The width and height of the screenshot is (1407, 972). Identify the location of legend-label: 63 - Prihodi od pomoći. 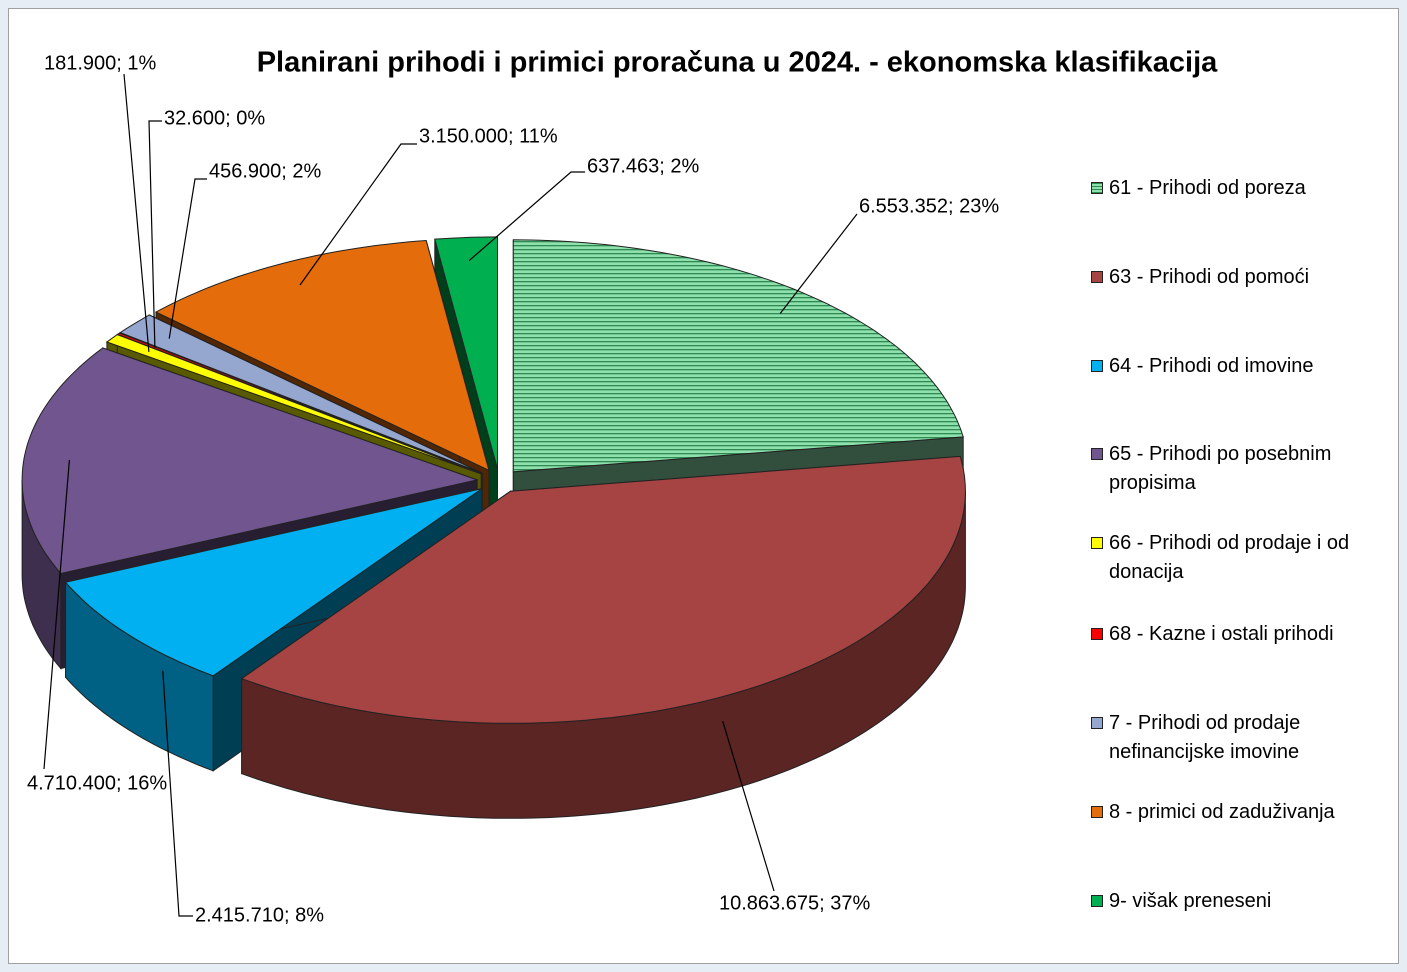
(1209, 277).